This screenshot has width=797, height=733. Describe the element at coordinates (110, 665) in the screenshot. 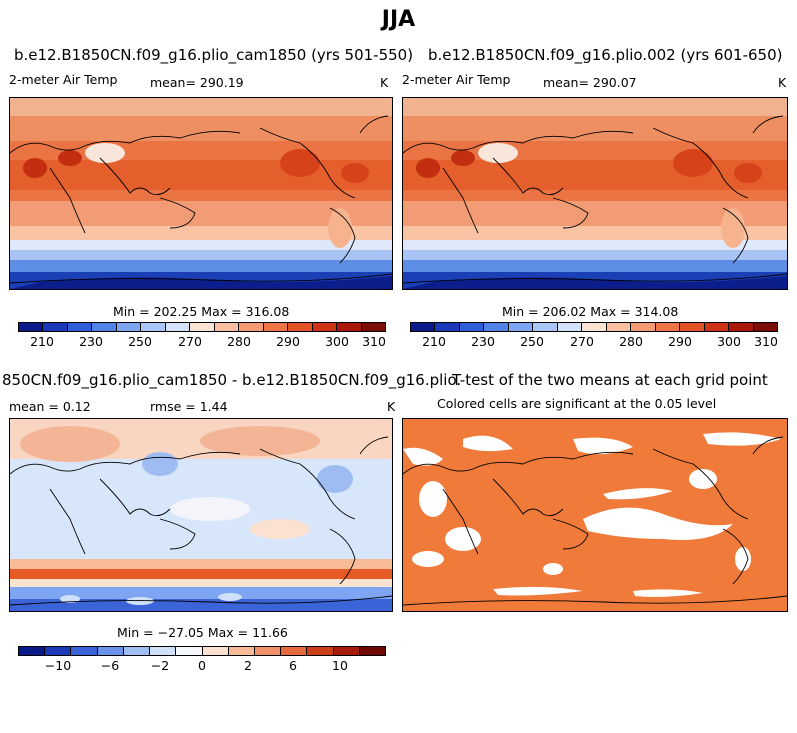

I see `colorbar-tick: −6` at that location.